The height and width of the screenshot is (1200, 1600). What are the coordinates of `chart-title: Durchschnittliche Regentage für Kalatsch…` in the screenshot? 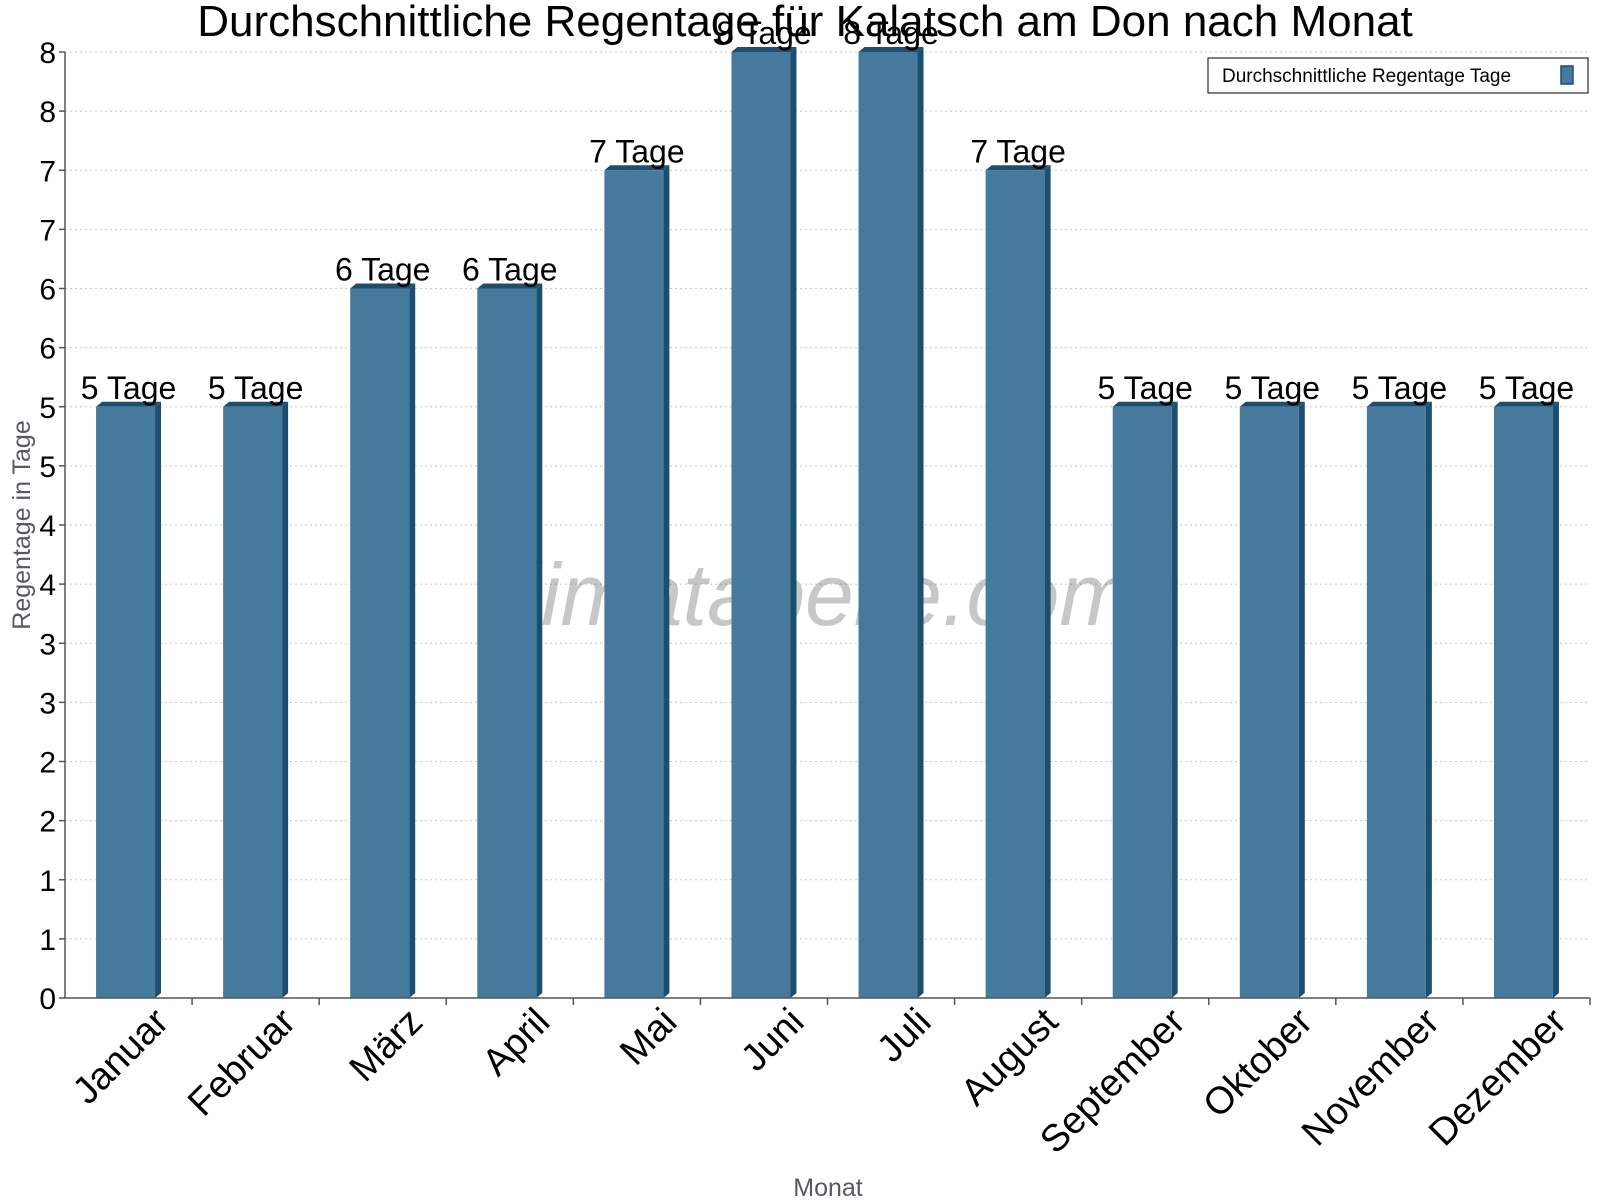 It's located at (805, 23).